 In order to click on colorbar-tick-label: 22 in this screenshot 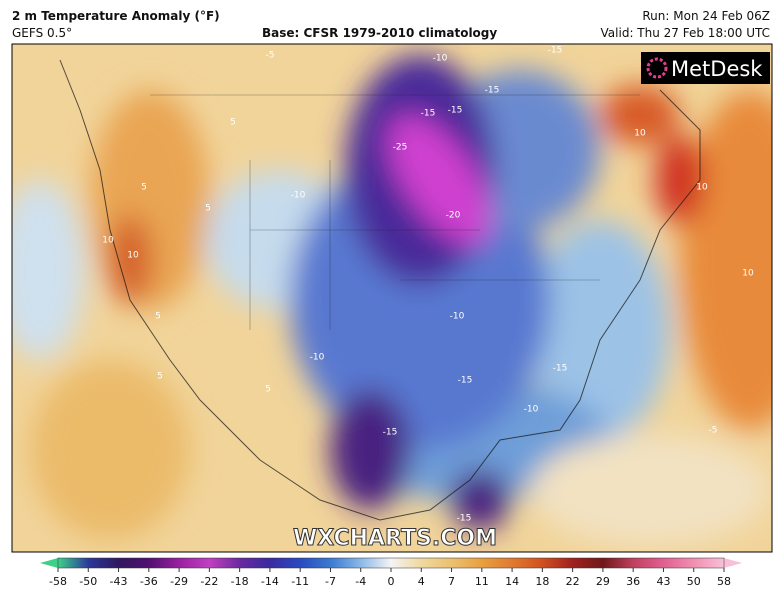, I will do `click(573, 581)`.